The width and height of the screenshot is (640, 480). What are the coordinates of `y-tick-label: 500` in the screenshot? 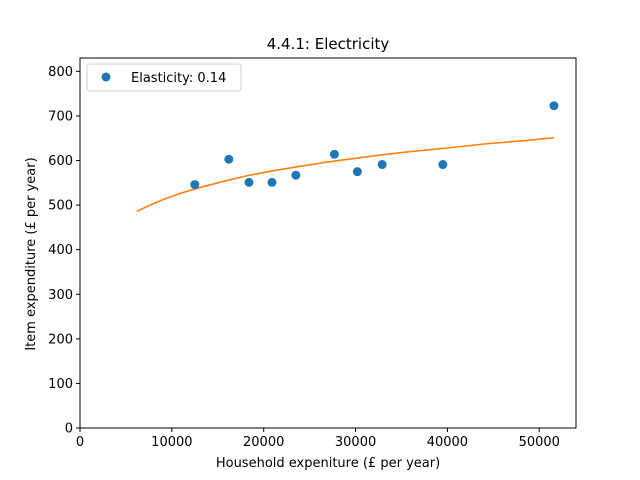 It's located at (60, 206).